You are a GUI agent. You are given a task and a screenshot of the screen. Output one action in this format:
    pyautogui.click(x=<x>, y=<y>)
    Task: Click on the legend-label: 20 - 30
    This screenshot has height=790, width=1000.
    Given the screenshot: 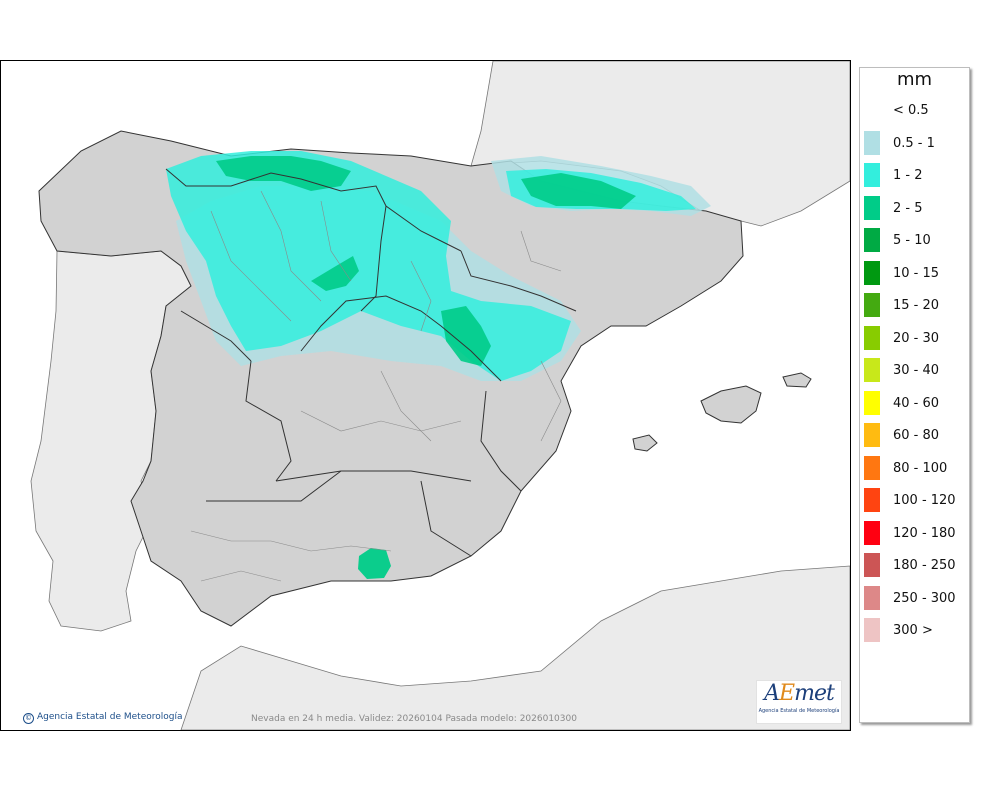 What is the action you would take?
    pyautogui.click(x=916, y=338)
    